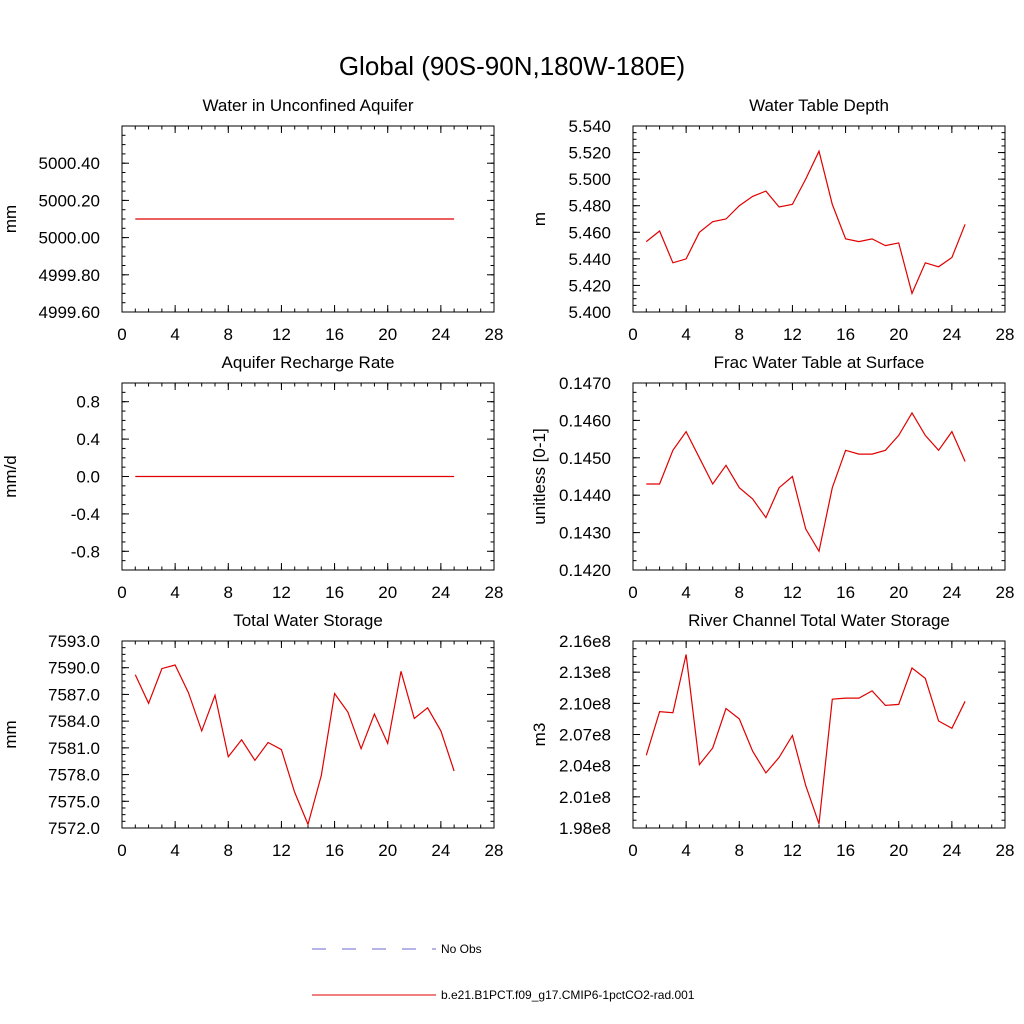 The image size is (1024, 1024). What do you see at coordinates (539, 735) in the screenshot?
I see `y-axis-label: m3` at bounding box center [539, 735].